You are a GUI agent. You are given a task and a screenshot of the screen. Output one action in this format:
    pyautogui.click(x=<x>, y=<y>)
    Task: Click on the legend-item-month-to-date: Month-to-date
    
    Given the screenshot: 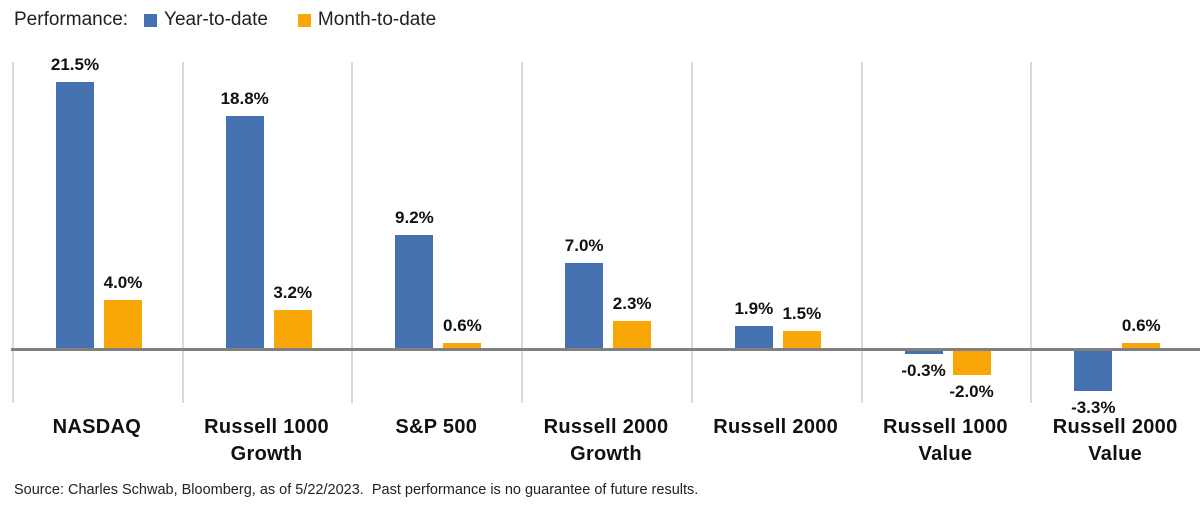 What is the action you would take?
    pyautogui.click(x=367, y=20)
    